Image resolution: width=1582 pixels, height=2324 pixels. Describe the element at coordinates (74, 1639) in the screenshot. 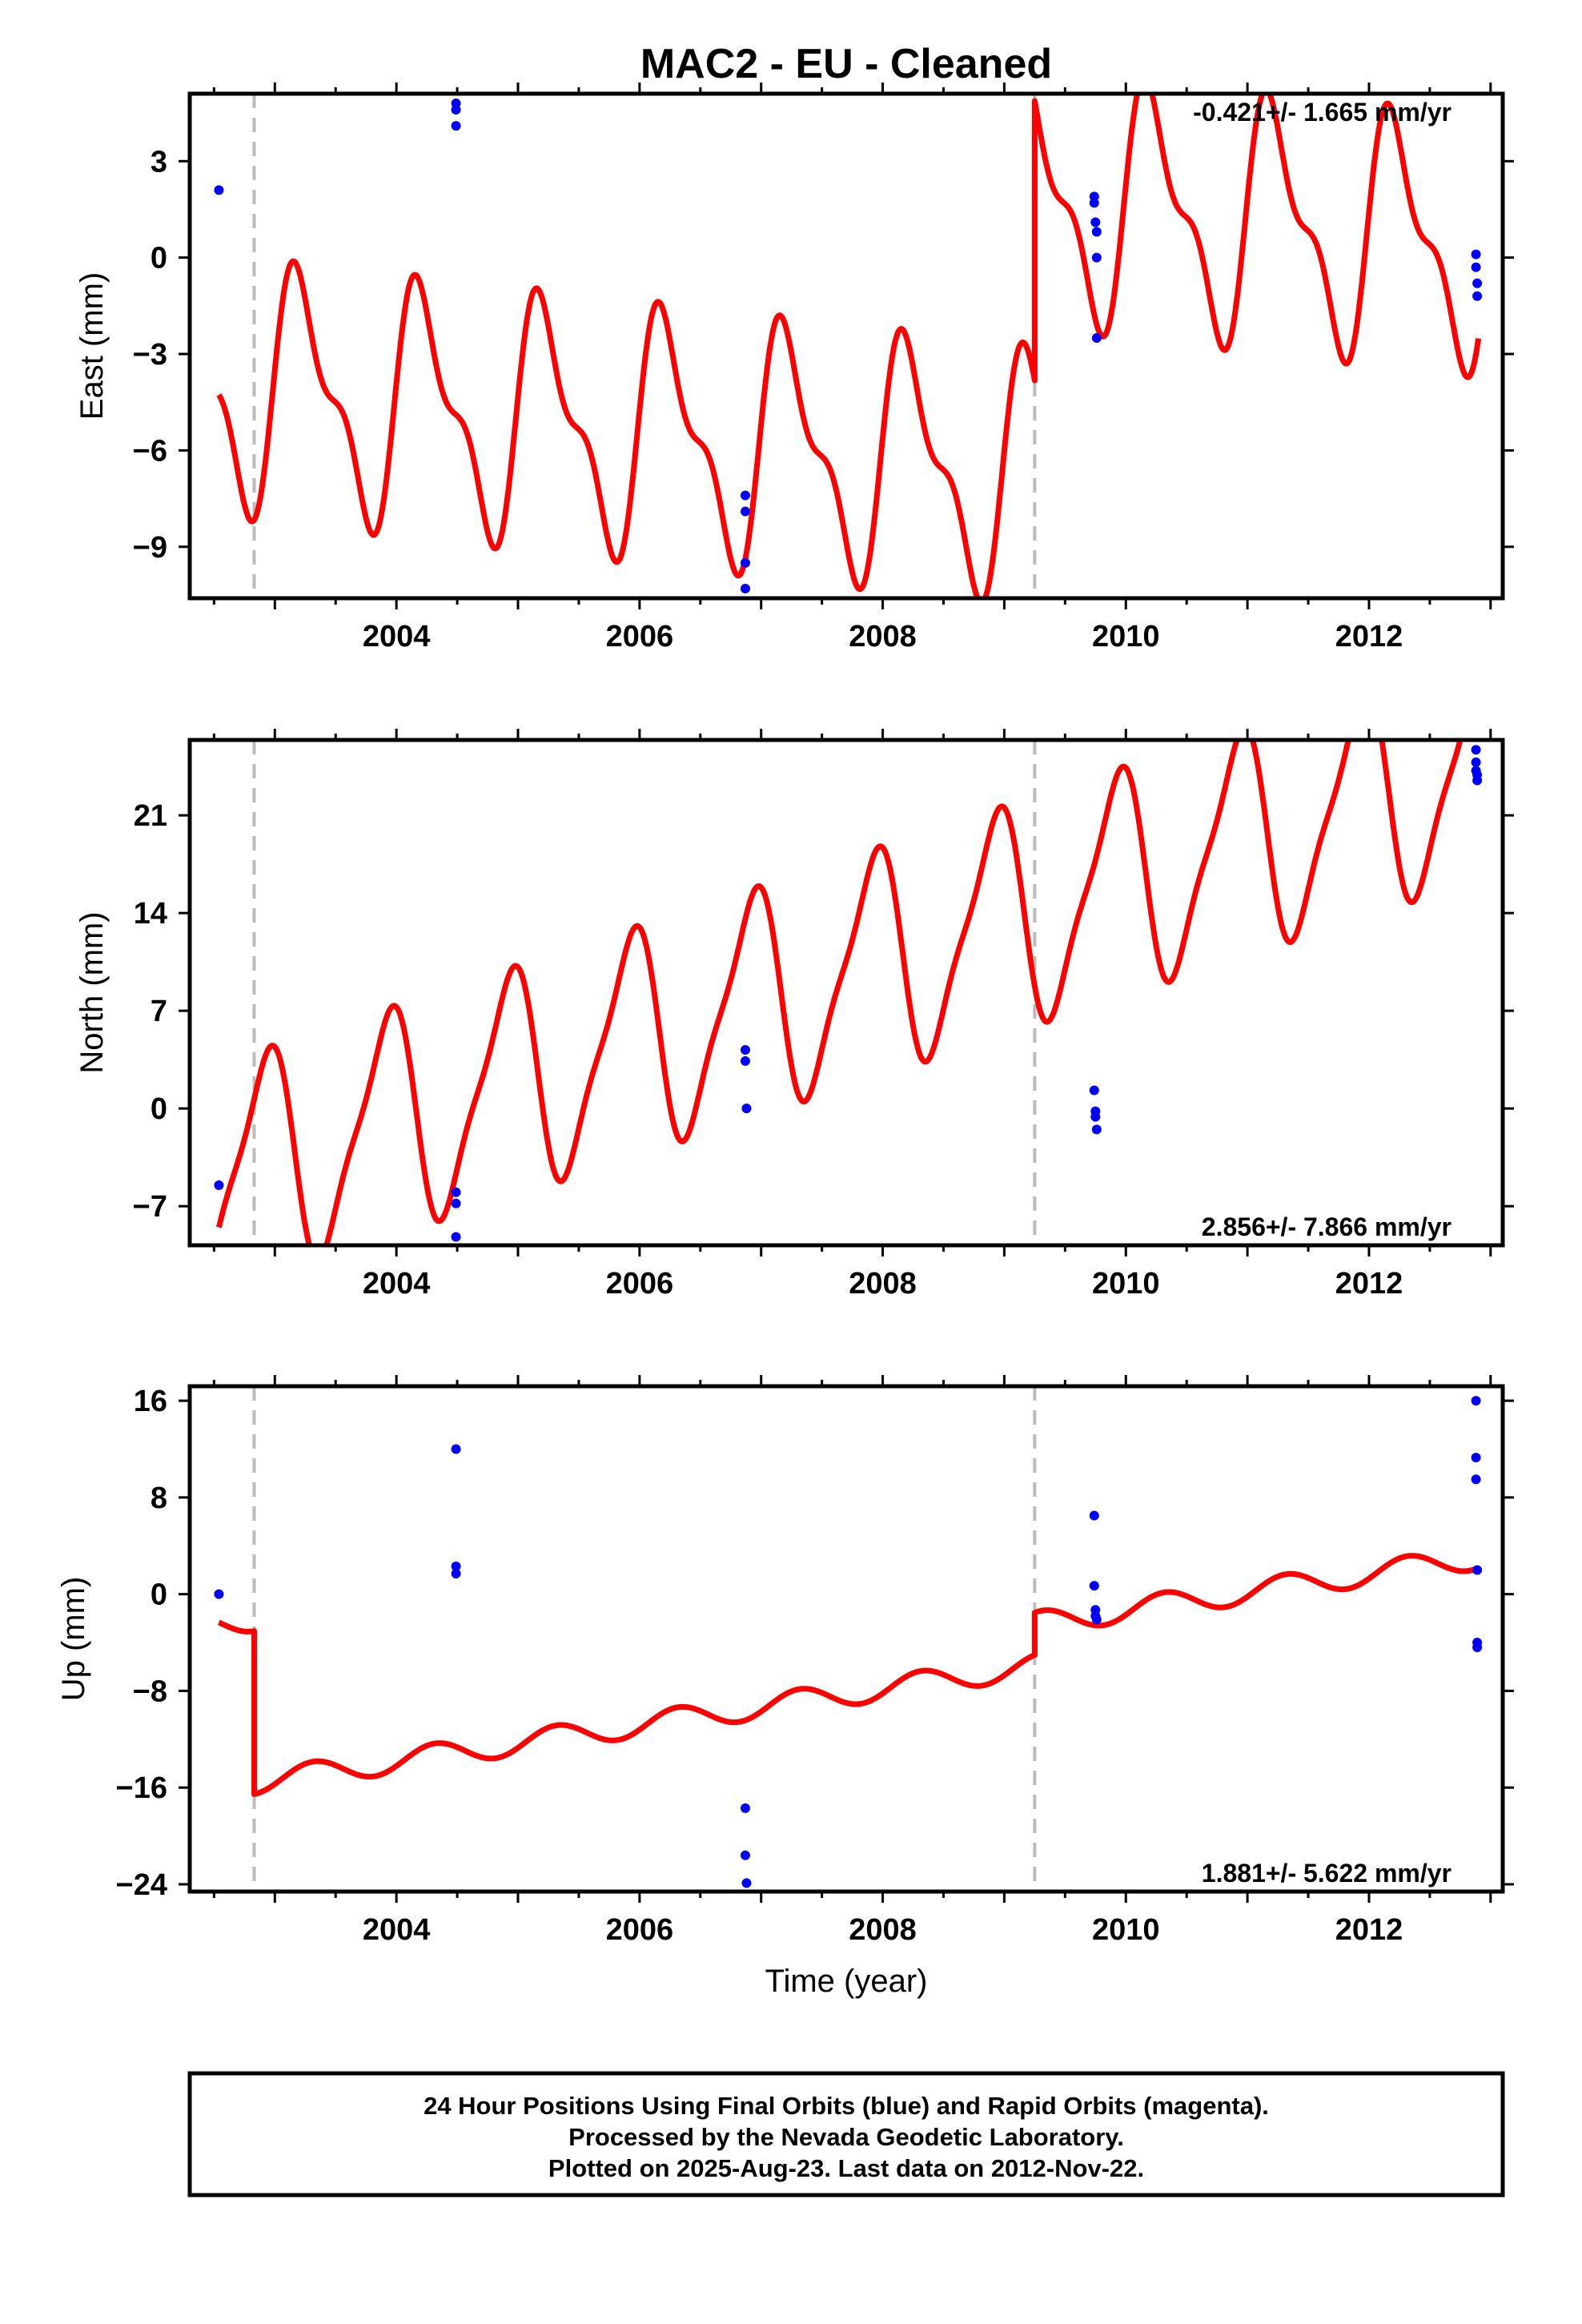

I see `y-axis-label: Up (mm)` at that location.